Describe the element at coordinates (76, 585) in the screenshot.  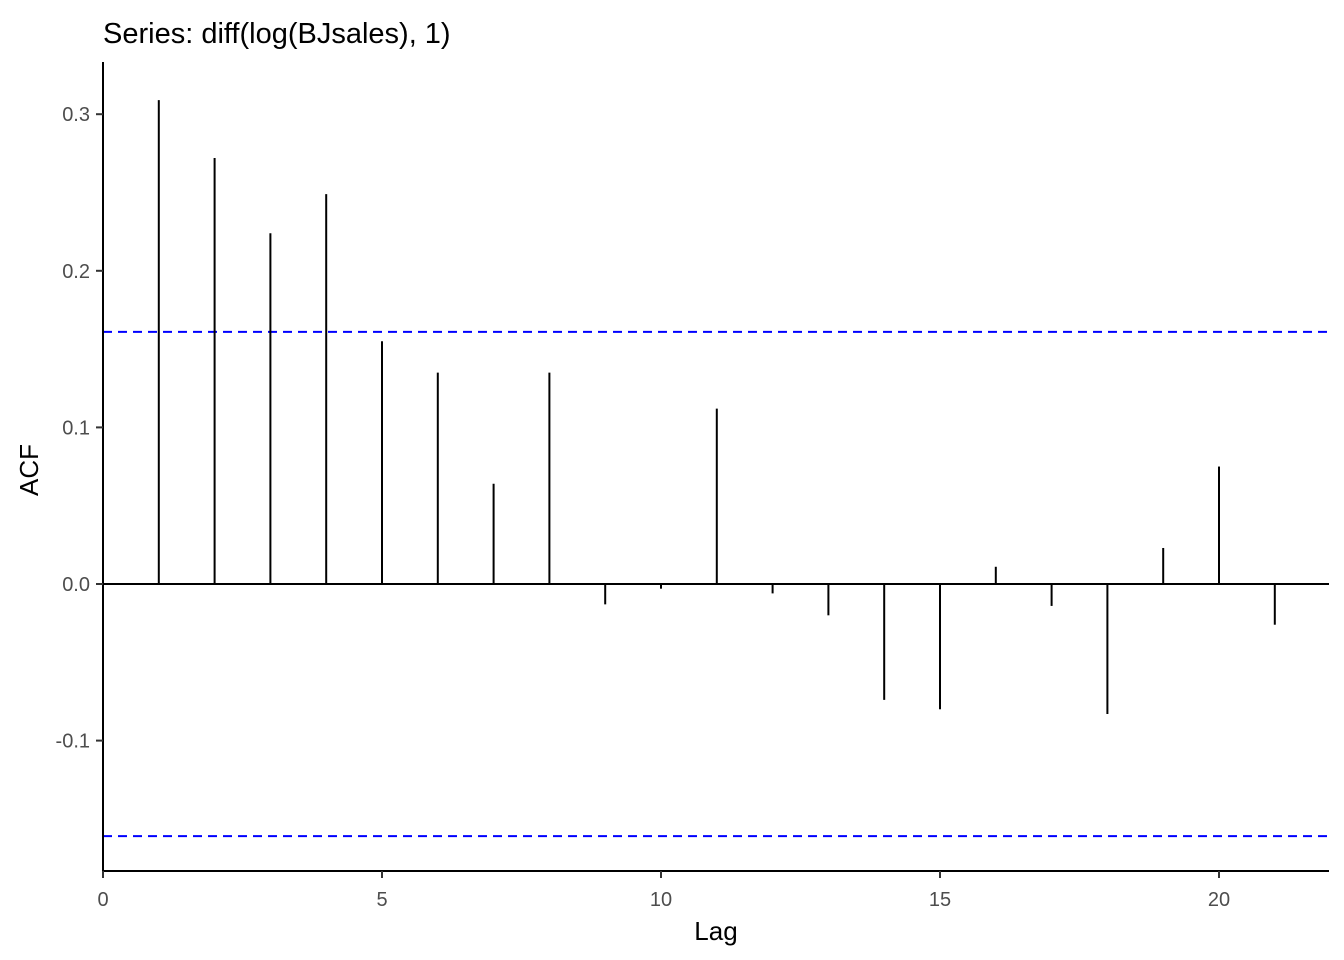
I see `y-tick-label: 0.0` at that location.